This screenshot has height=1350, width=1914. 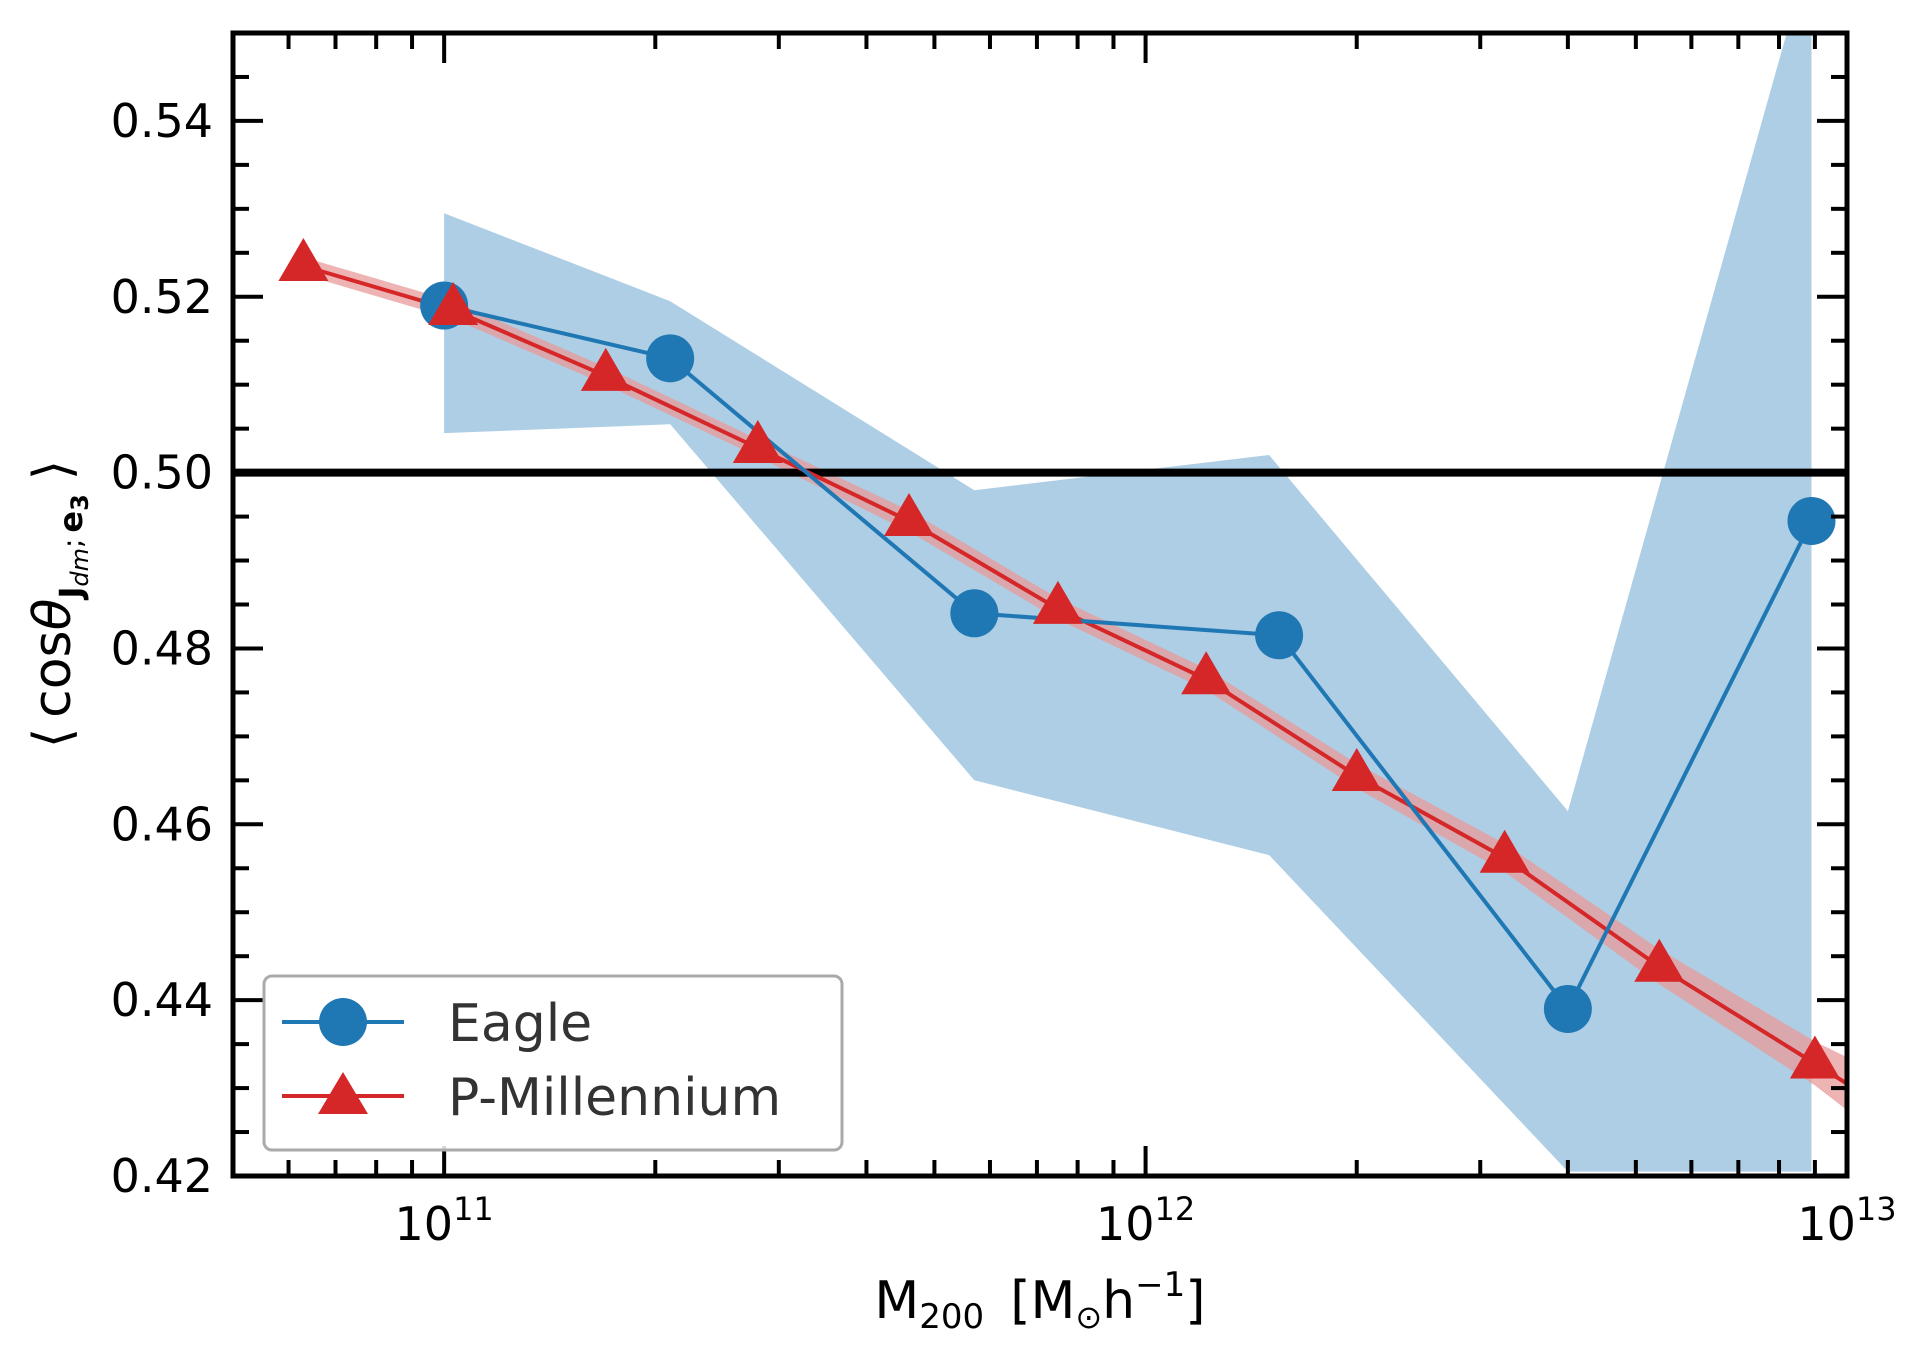 What do you see at coordinates (162, 1000) in the screenshot?
I see `y-tick-label: 0.44` at bounding box center [162, 1000].